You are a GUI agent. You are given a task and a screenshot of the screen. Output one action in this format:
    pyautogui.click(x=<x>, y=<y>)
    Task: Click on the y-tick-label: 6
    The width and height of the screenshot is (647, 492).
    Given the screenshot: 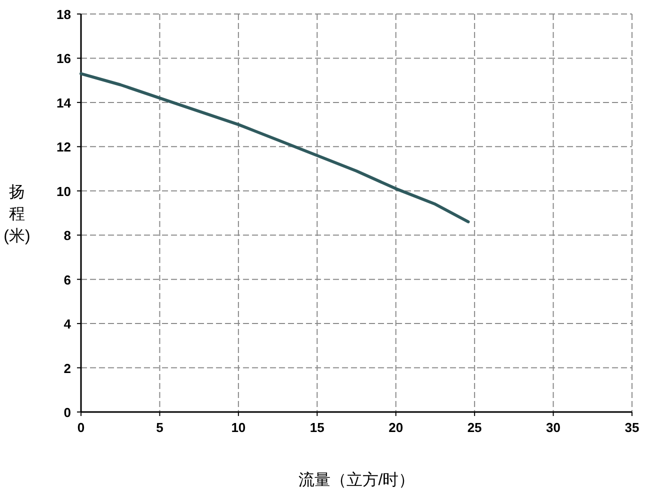 What is the action you would take?
    pyautogui.click(x=67, y=280)
    